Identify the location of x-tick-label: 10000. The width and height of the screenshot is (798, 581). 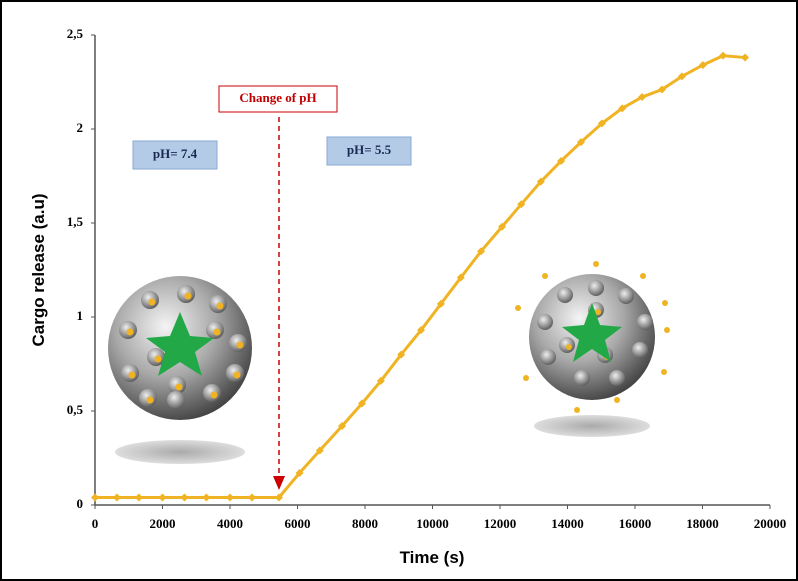
(432, 523).